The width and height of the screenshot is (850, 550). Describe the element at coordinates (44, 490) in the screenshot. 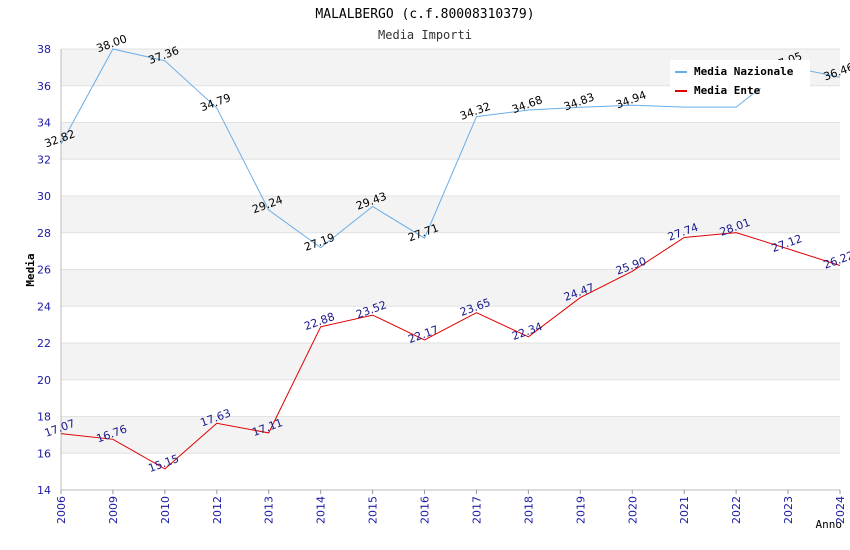

I see `y-tick-label: 14` at that location.